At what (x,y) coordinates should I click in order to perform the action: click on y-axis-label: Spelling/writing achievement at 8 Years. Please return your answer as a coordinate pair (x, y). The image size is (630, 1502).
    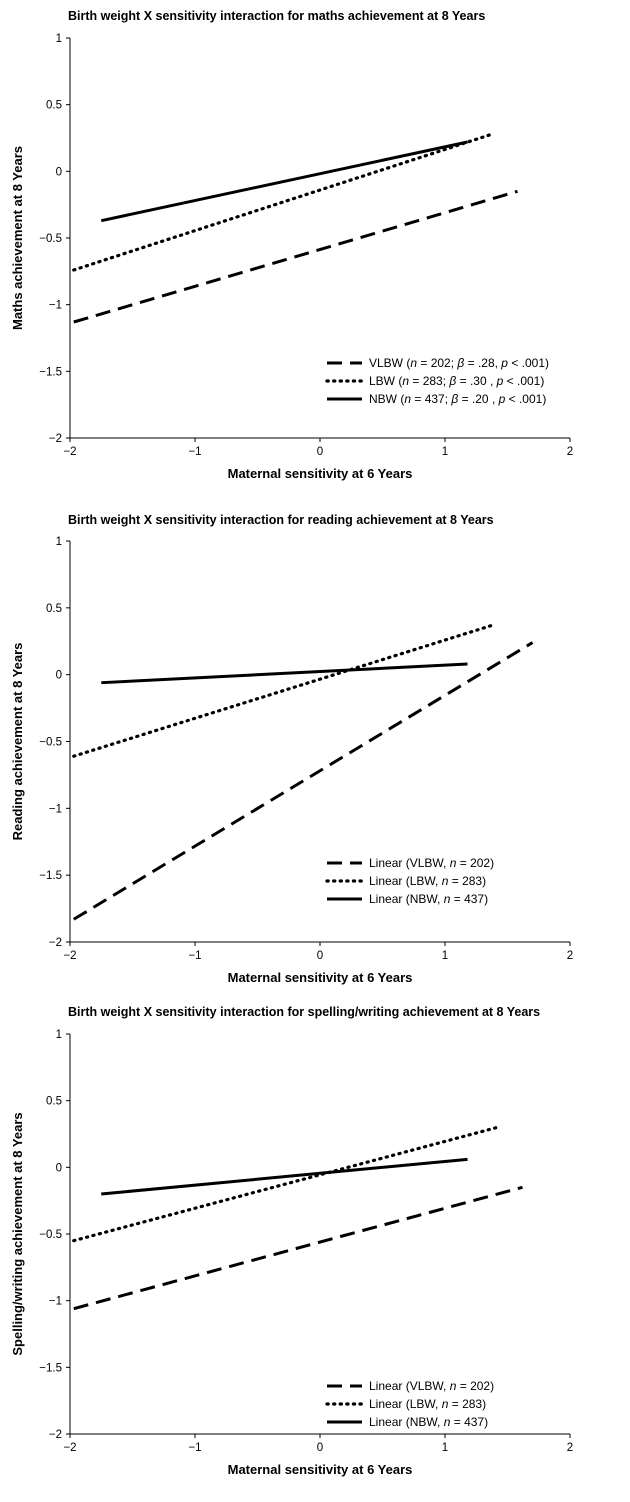
    Looking at the image, I should click on (17, 1233).